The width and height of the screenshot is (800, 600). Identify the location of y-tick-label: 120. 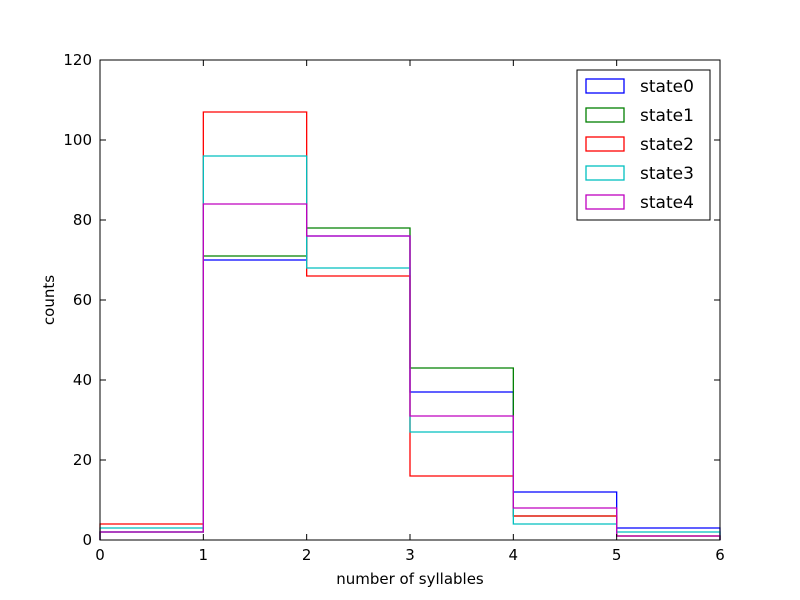
(77, 60).